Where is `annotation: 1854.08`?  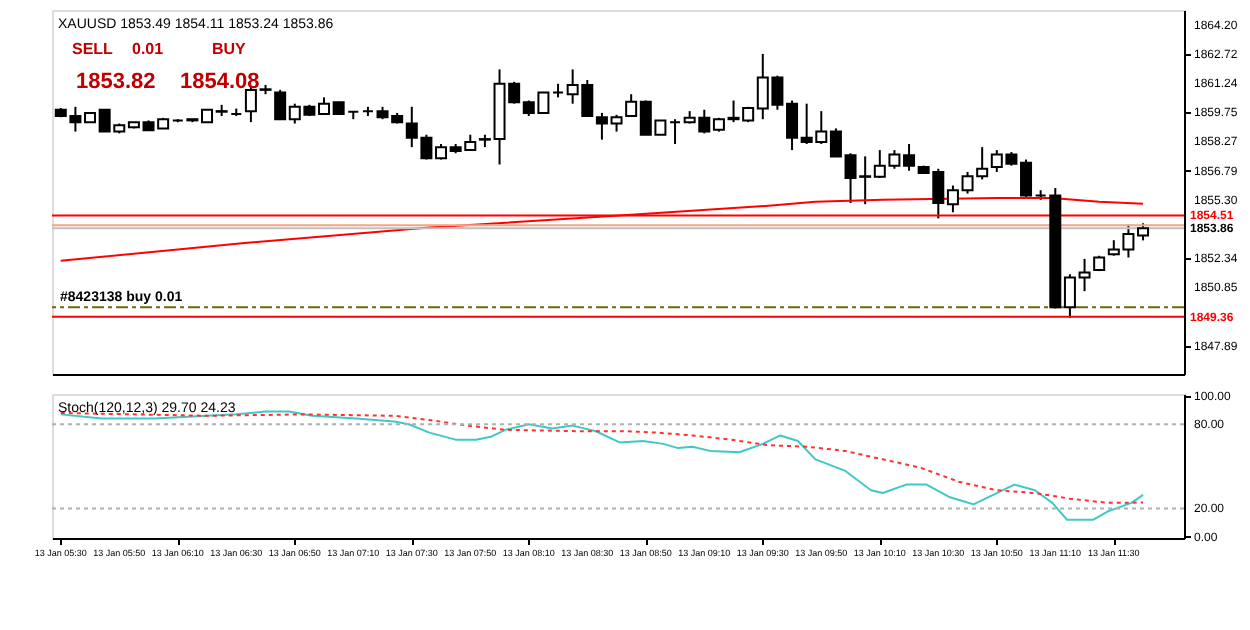
annotation: 1854.08 is located at coordinates (220, 82).